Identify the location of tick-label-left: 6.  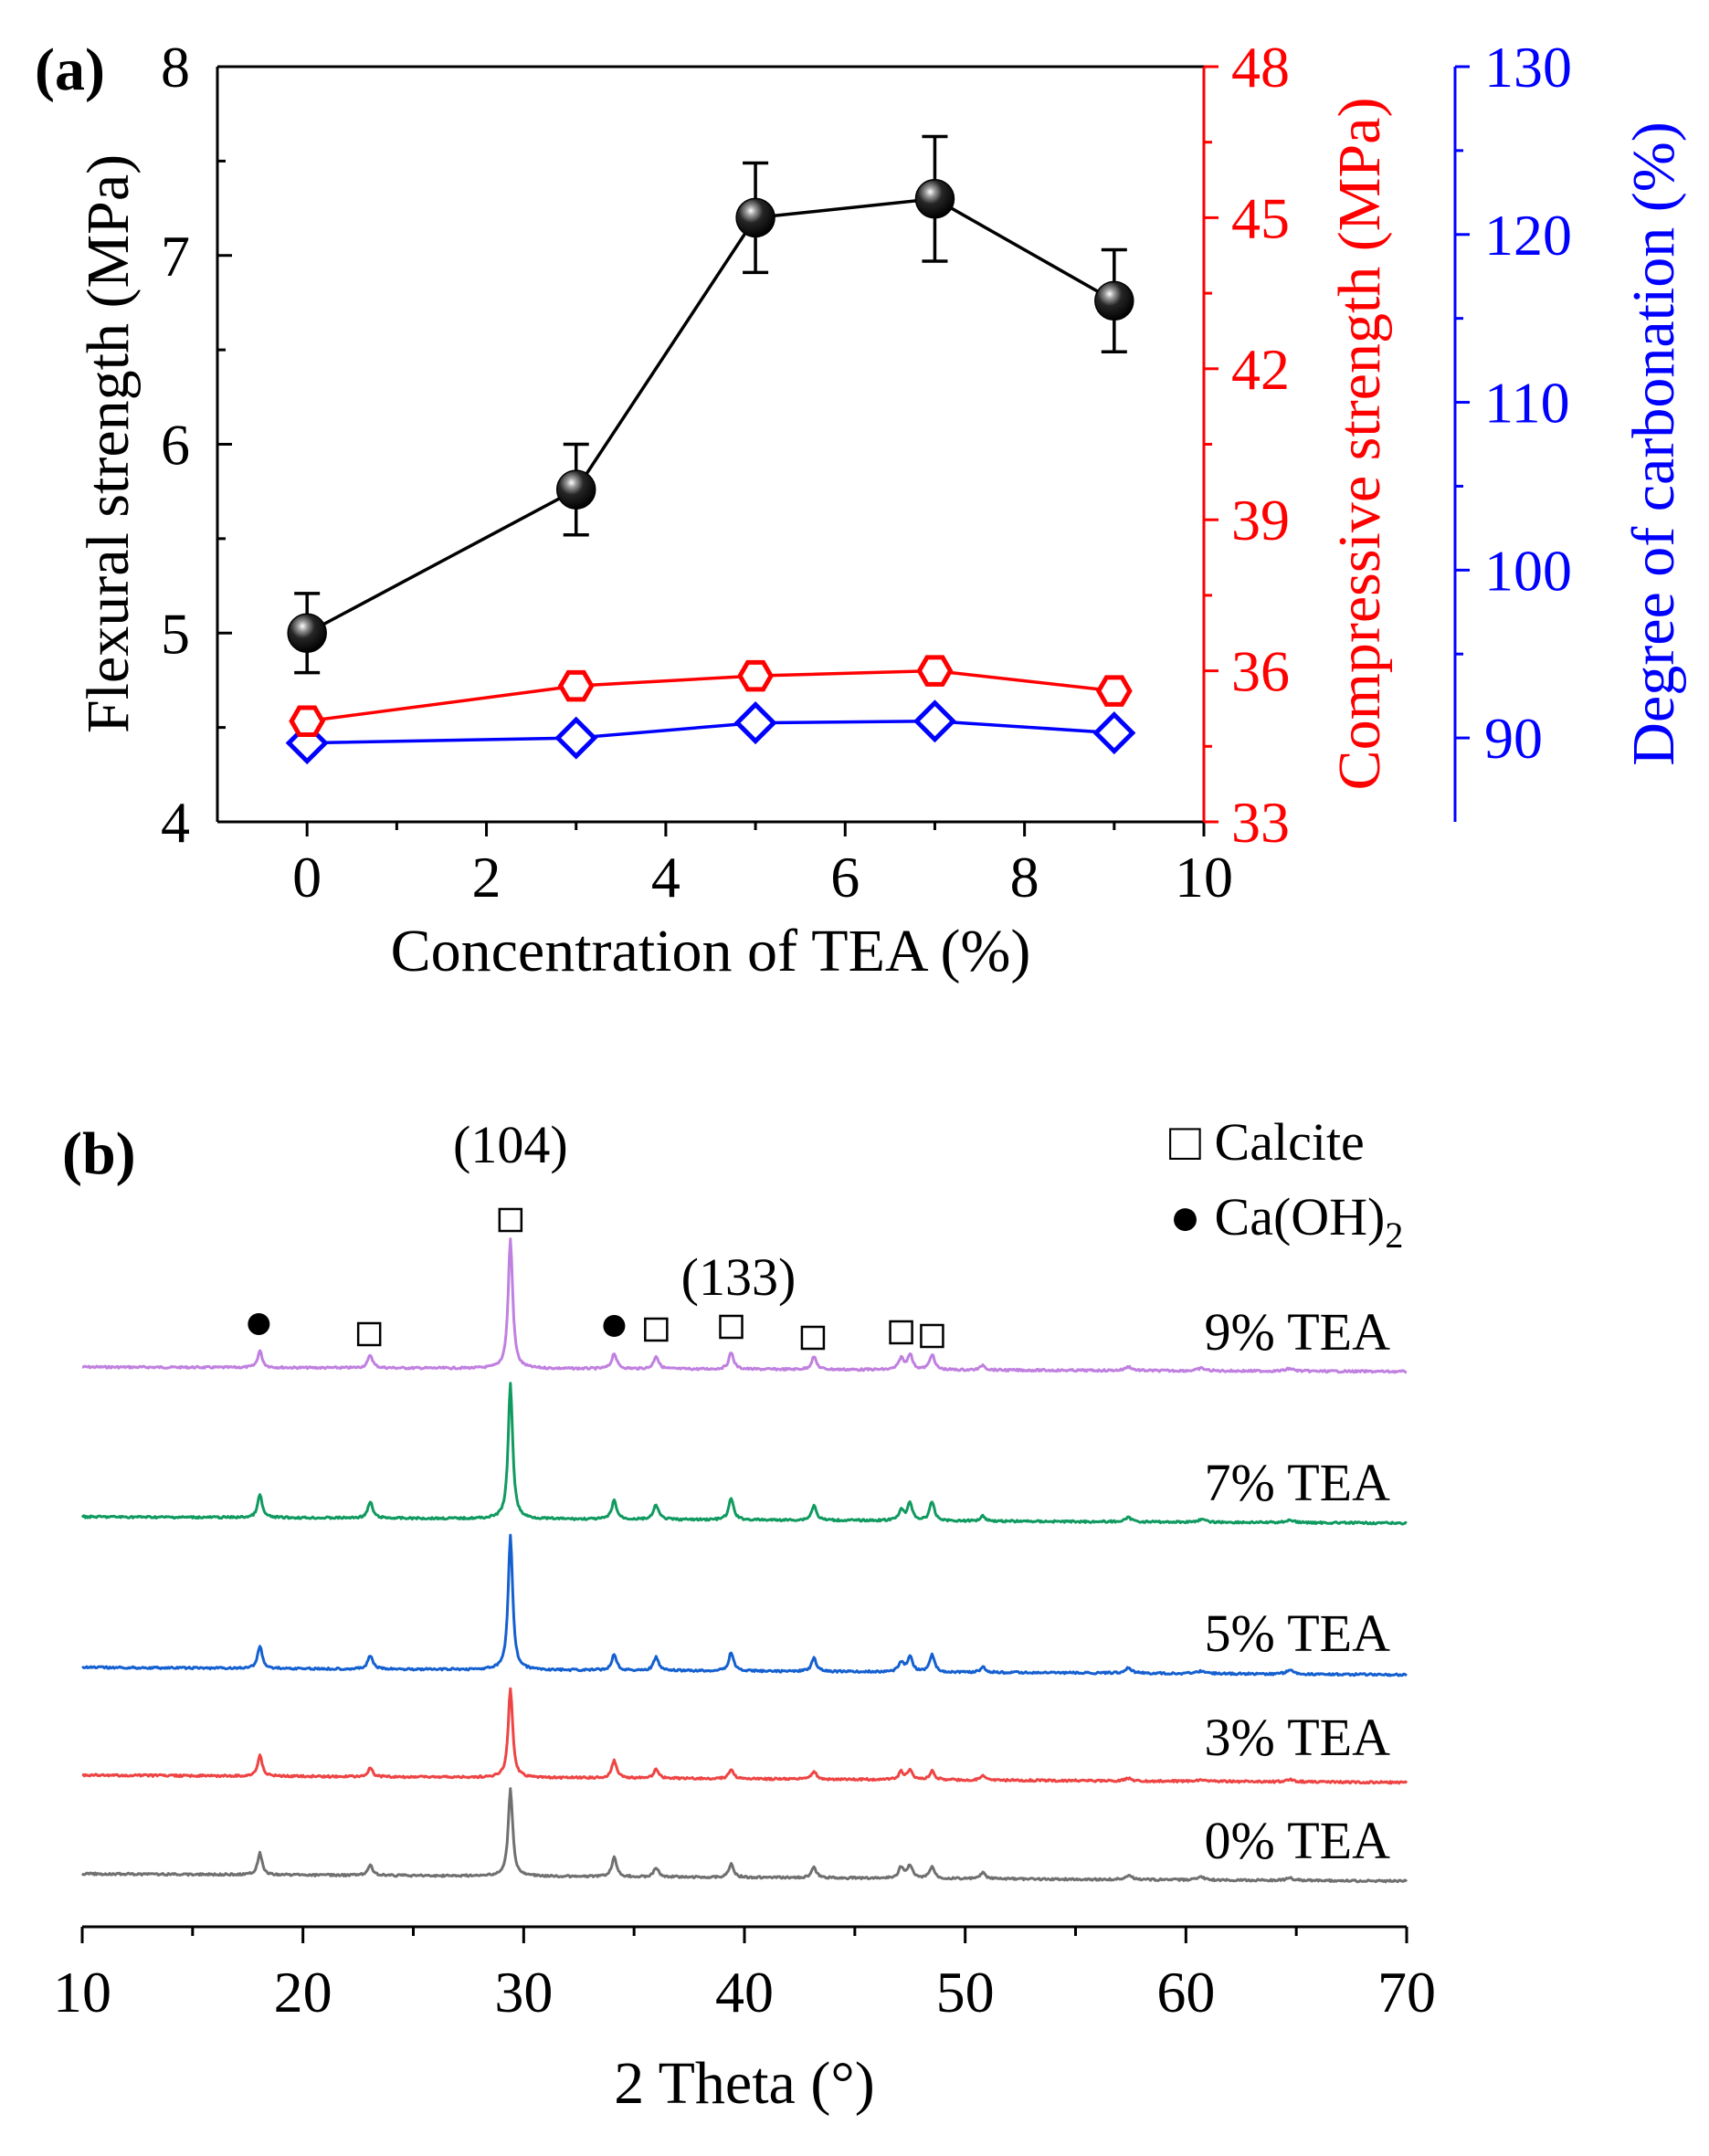
(175, 445).